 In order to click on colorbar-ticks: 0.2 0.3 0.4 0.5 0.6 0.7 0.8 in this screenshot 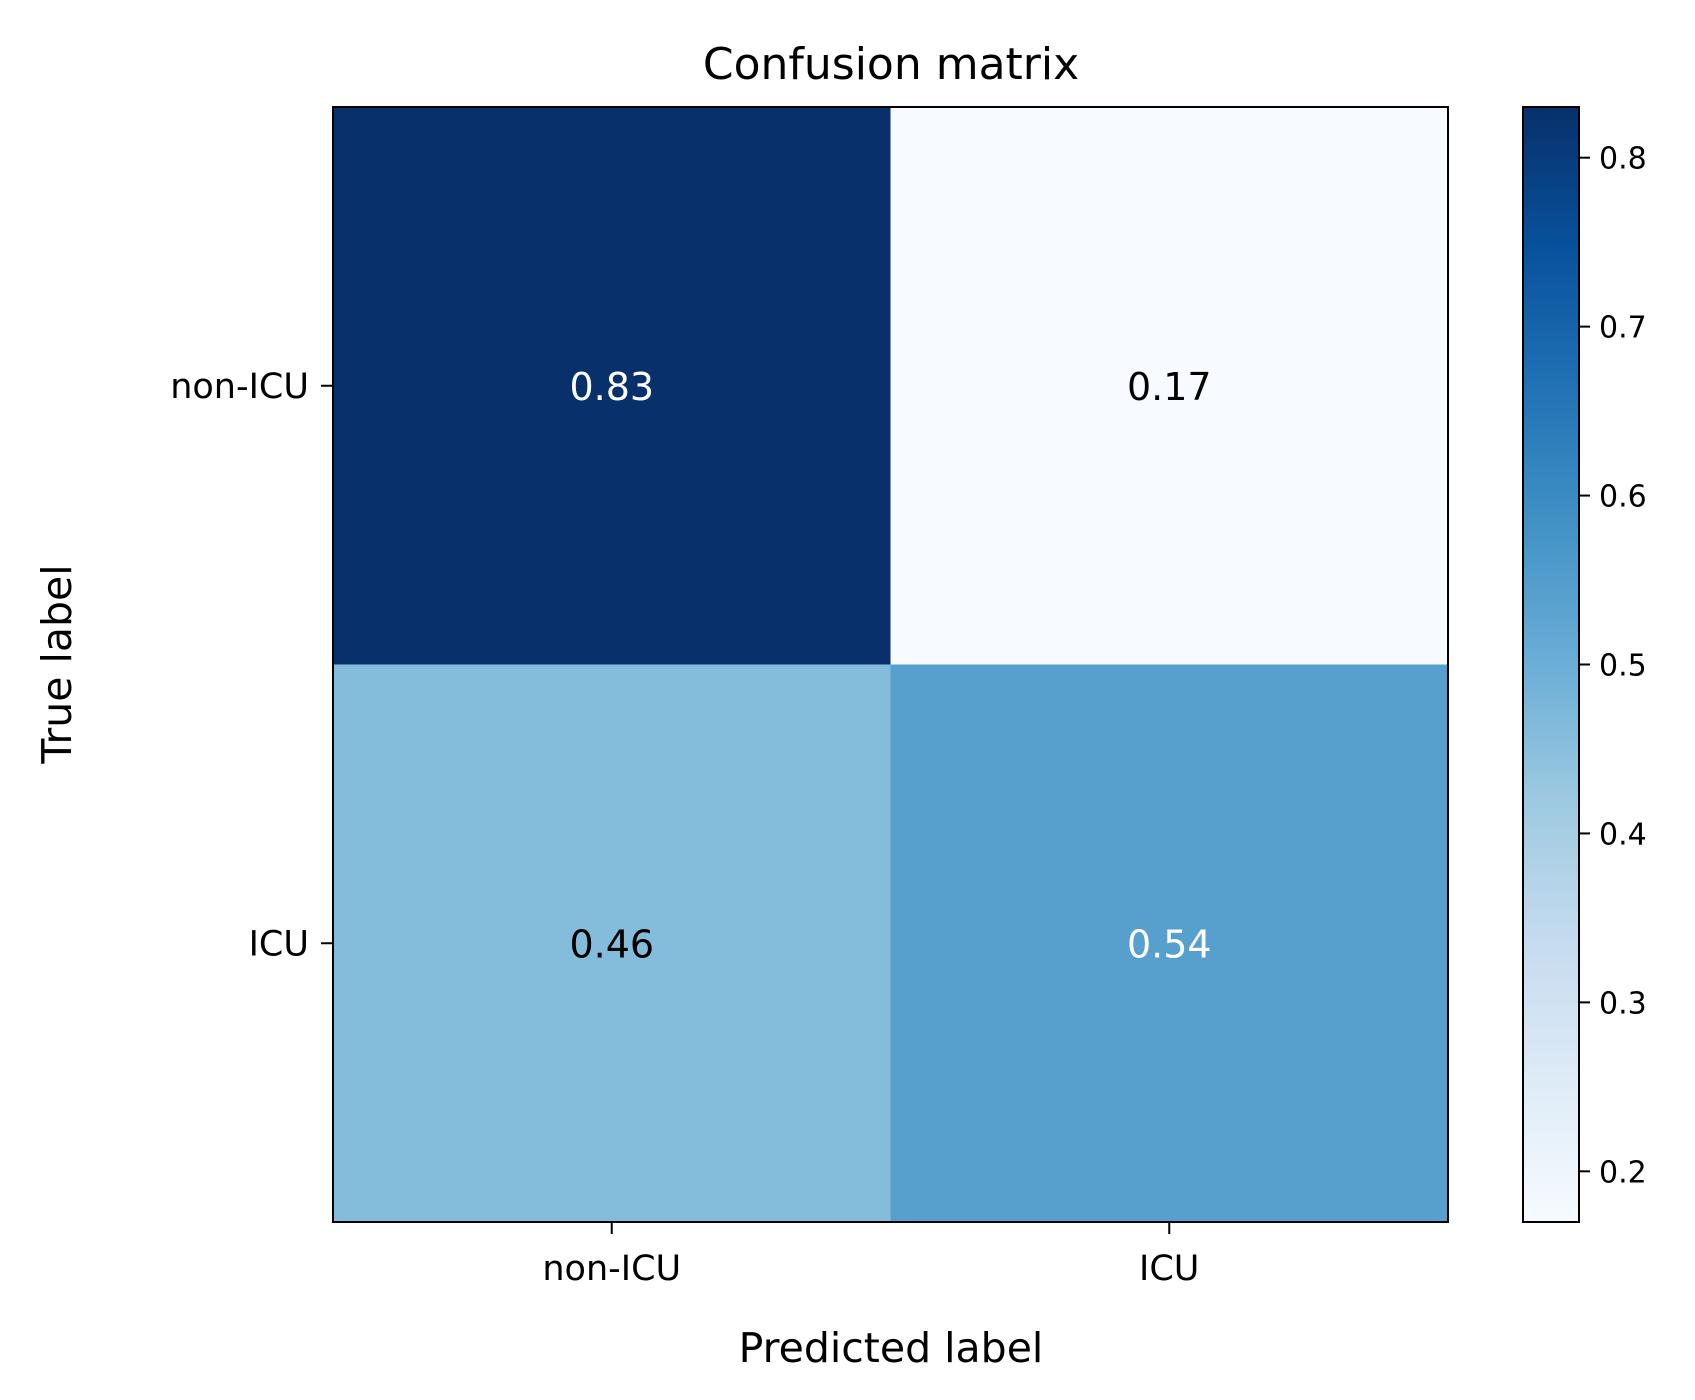, I will do `click(1613, 666)`.